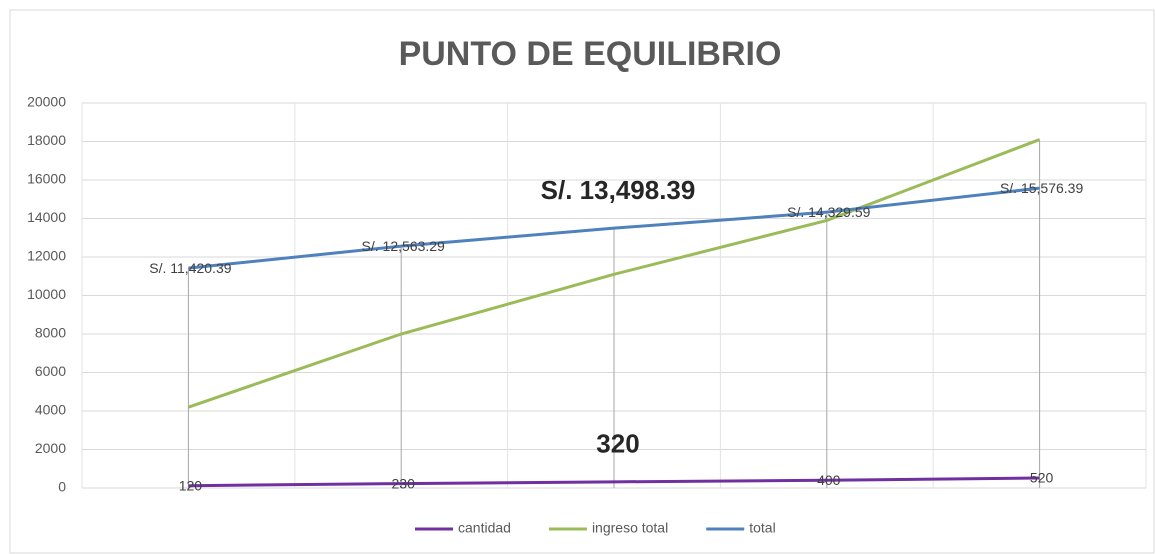  Describe the element at coordinates (1042, 188) in the screenshot. I see `data-label: S/. 15,576.39` at that location.